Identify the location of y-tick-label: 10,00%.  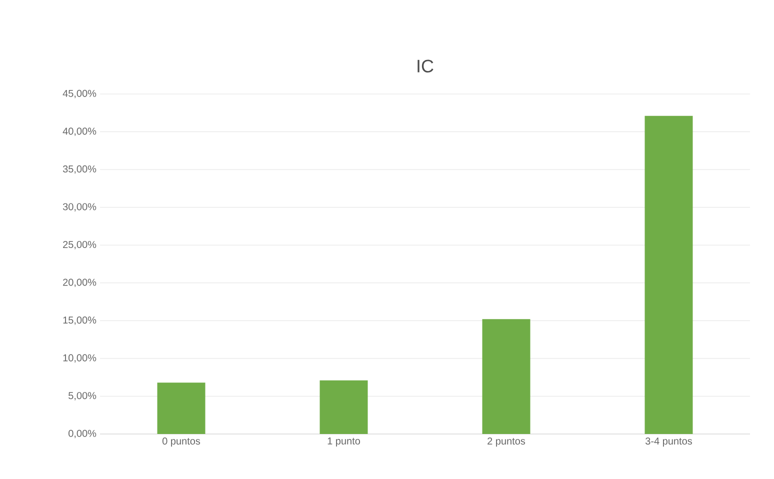
(79, 358).